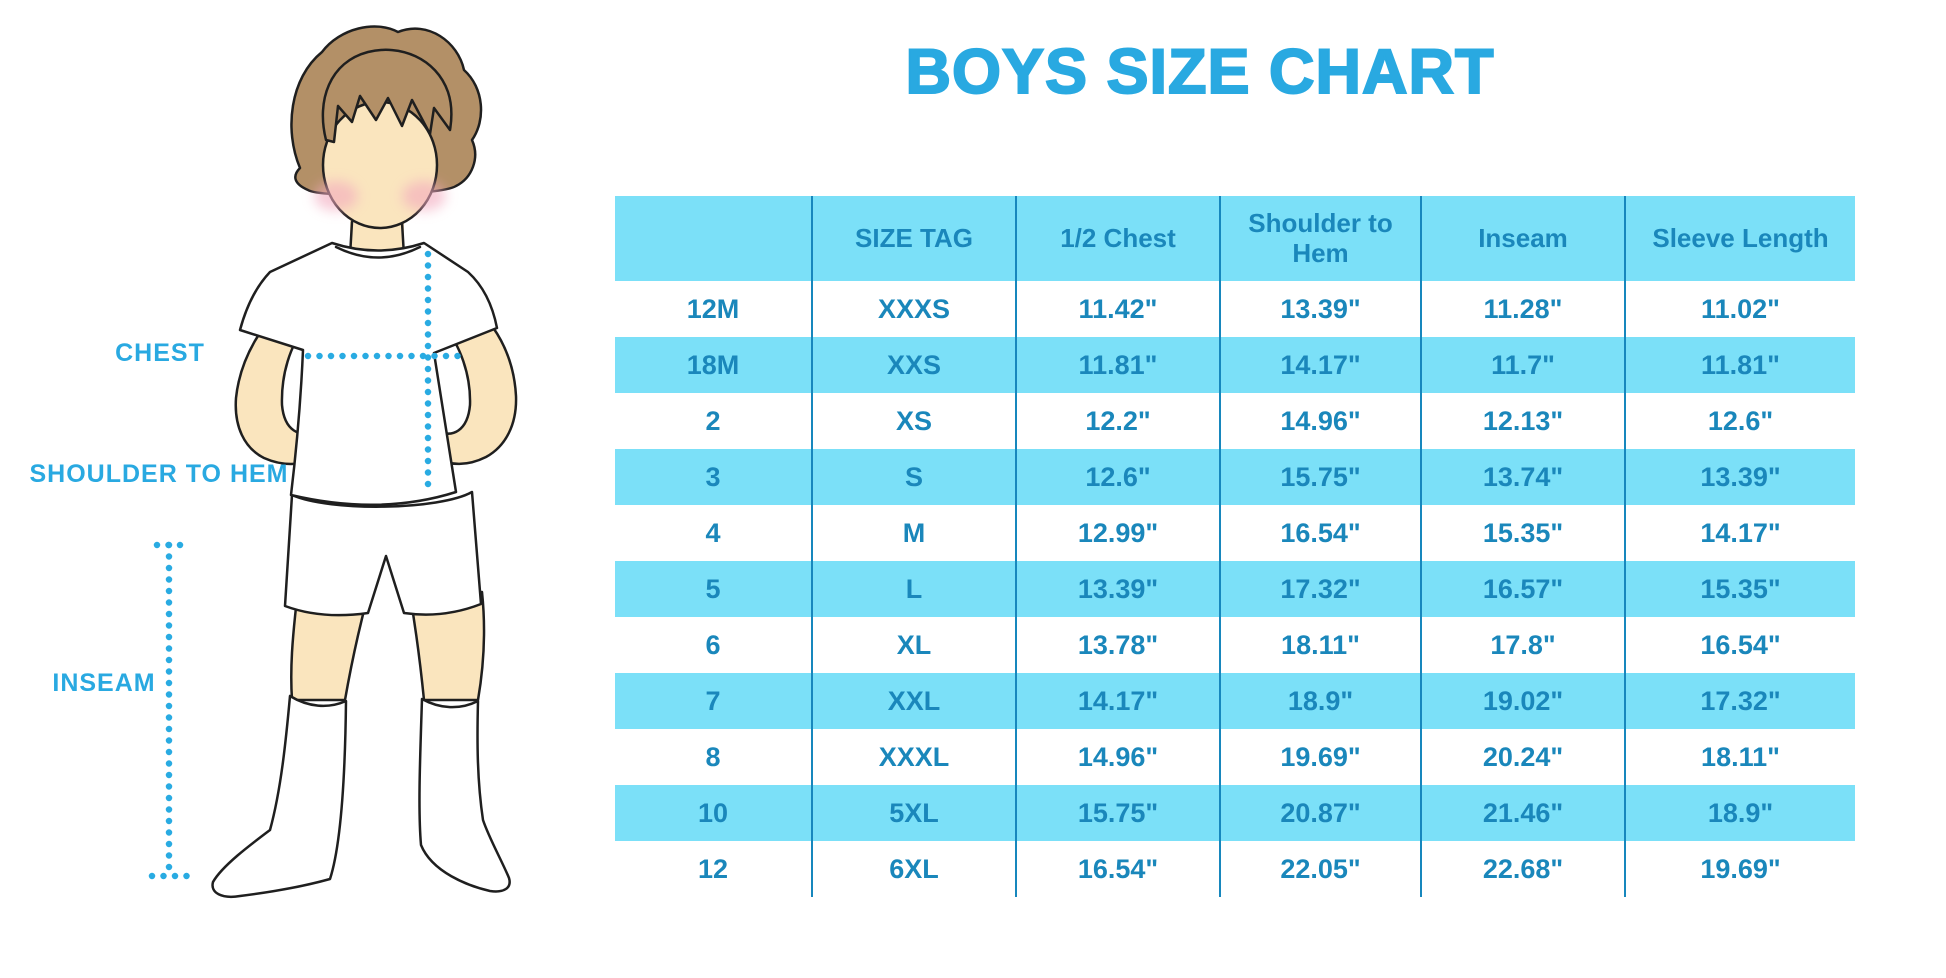  I want to click on table-row: 12M XXXS 11.42" 13.39" 11.28" 11.02", so click(1235, 309).